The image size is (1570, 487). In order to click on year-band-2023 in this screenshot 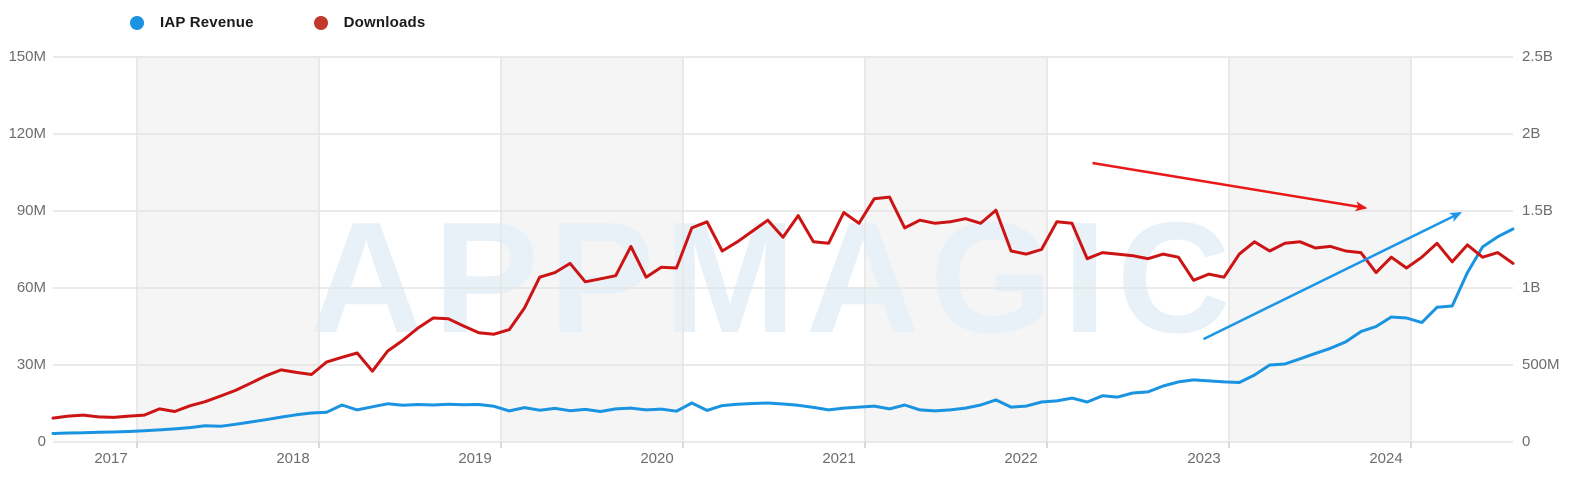, I will do `click(1320, 249)`.